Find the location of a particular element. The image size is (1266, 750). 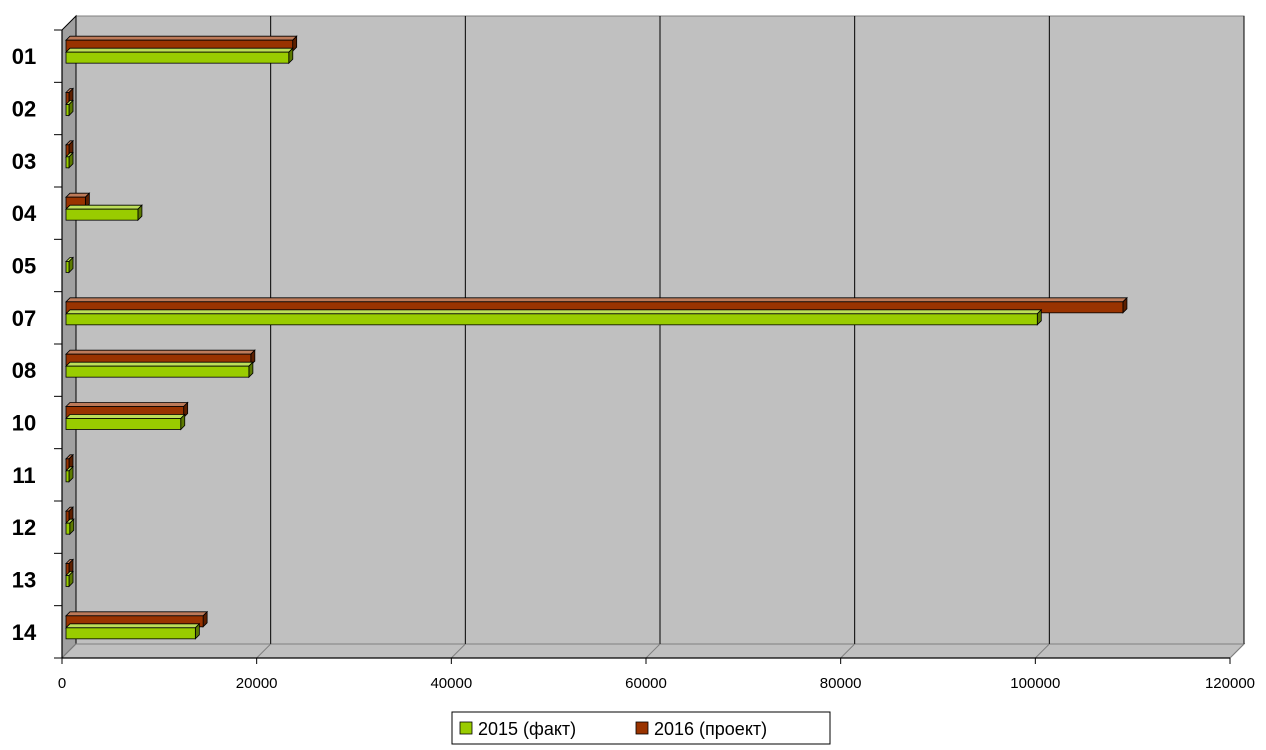

tick-label: 60000 is located at coordinates (646, 683).